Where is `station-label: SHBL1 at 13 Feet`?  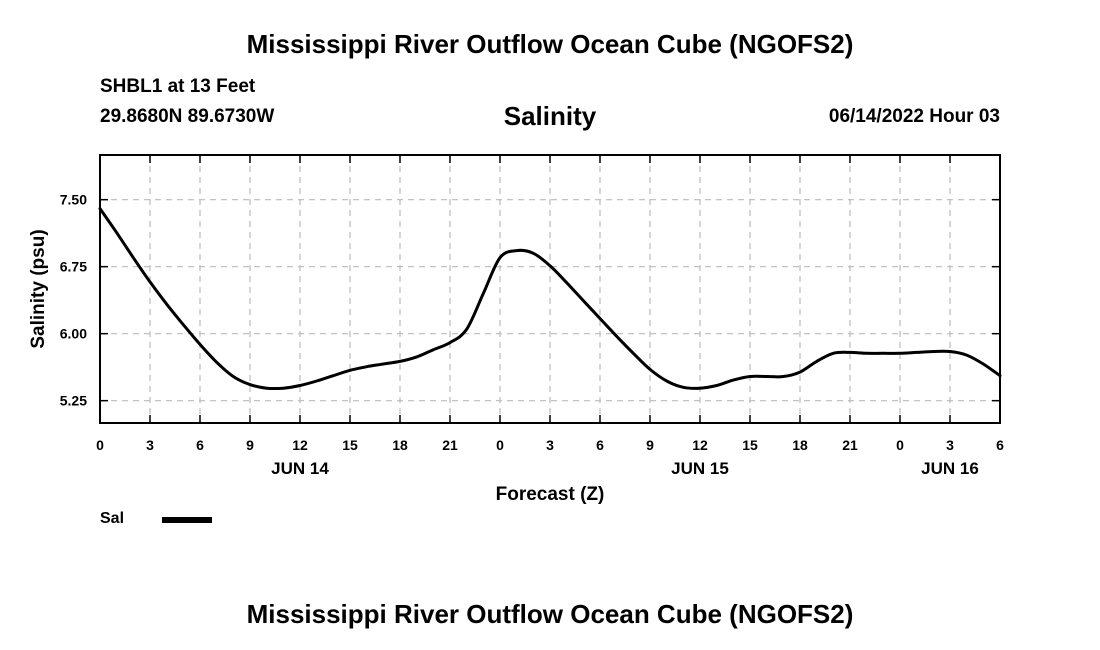
station-label: SHBL1 at 13 Feet is located at coordinates (178, 86).